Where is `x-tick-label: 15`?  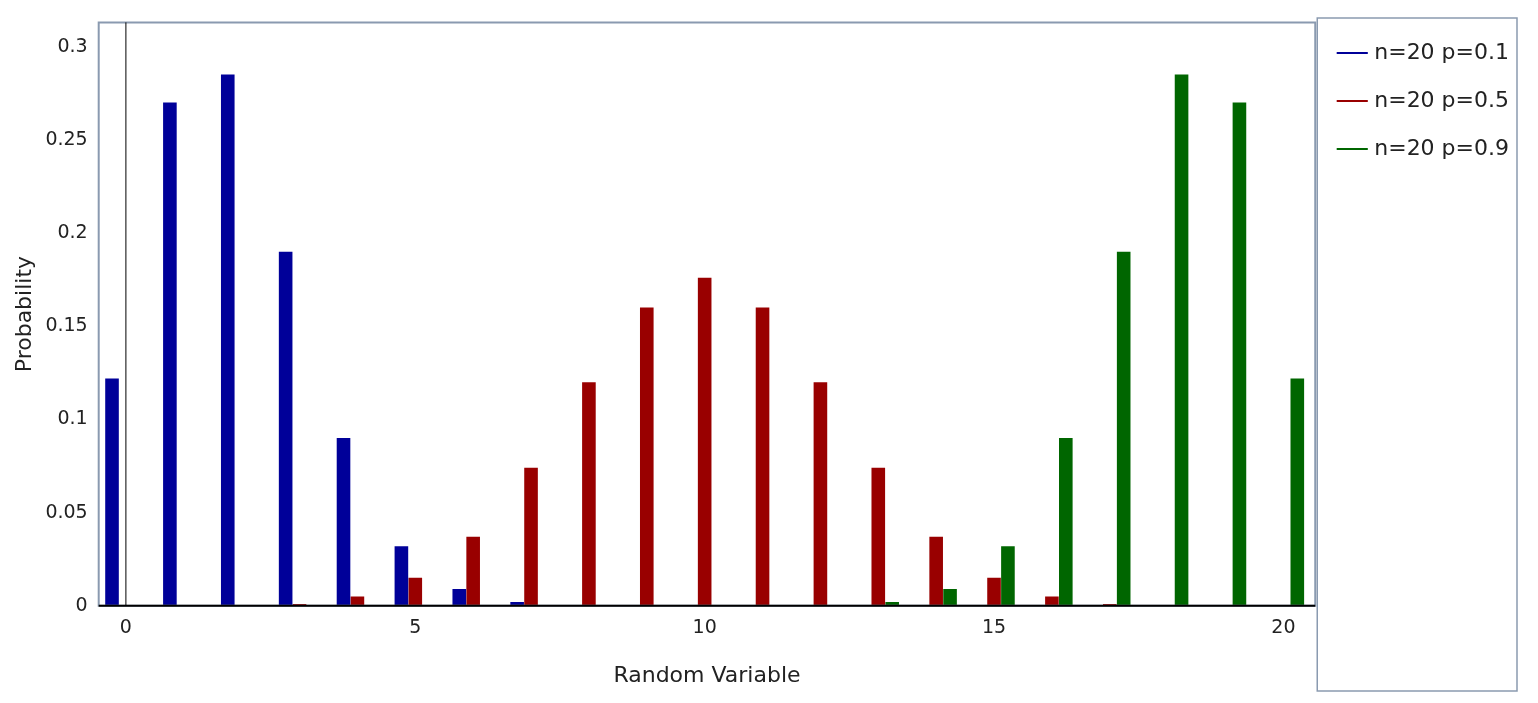
x-tick-label: 15 is located at coordinates (994, 626).